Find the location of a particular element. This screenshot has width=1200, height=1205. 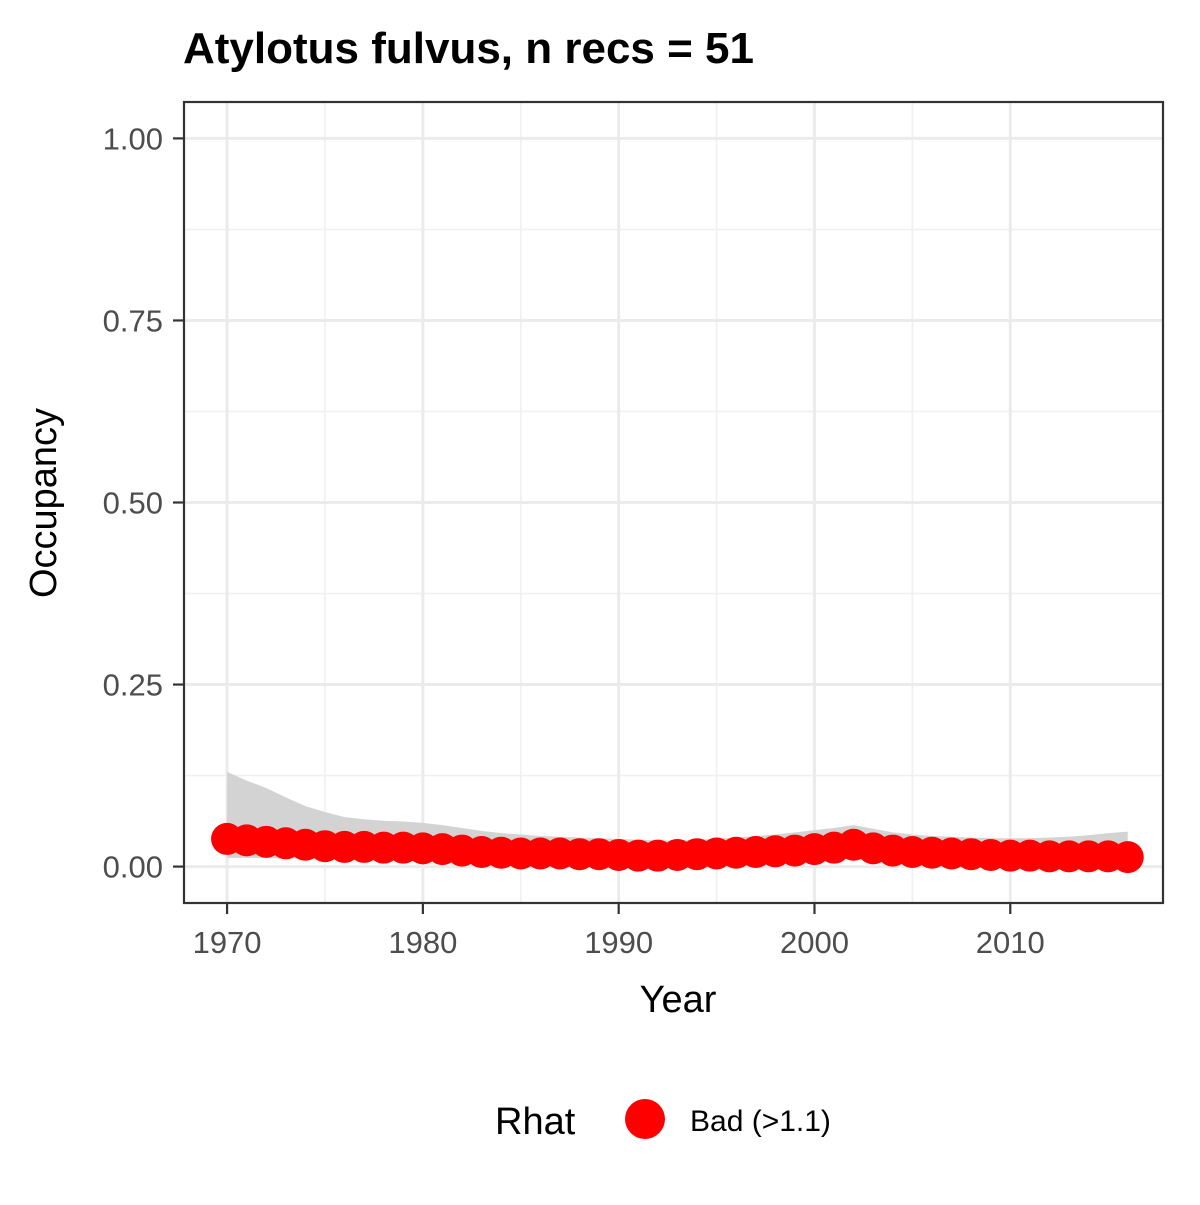

x-axis-title: Year is located at coordinates (678, 1000).